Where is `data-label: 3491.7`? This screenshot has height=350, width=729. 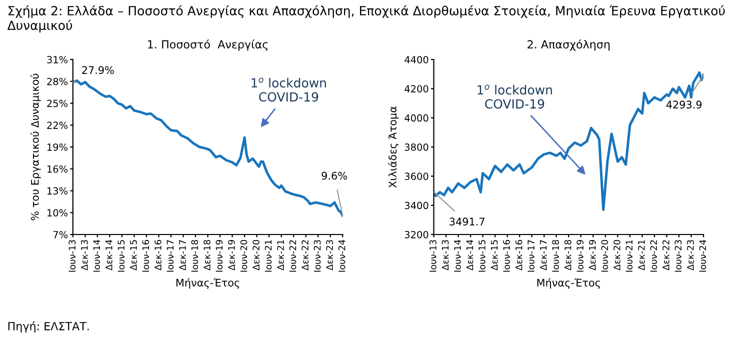
data-label: 3491.7 is located at coordinates (467, 222).